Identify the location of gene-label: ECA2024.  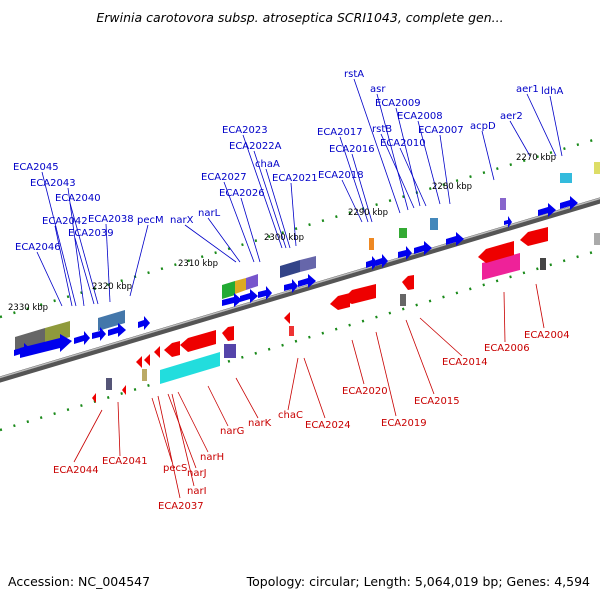
(328, 425).